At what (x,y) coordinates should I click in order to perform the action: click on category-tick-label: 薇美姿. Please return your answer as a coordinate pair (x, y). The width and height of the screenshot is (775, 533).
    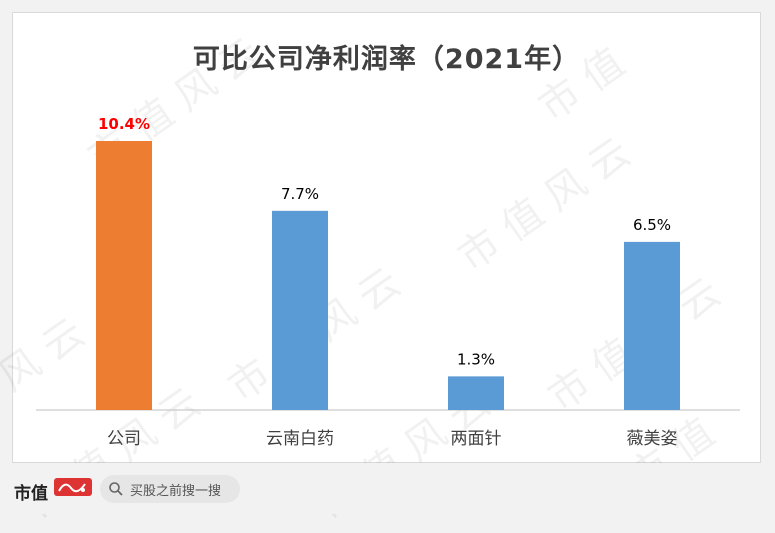
    Looking at the image, I should click on (652, 439).